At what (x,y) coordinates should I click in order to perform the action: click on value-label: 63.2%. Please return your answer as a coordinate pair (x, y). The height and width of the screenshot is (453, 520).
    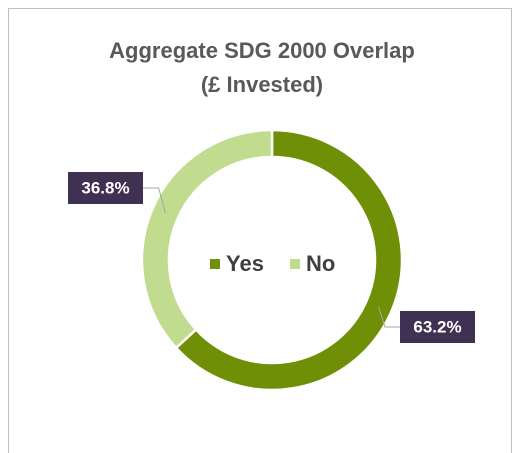
    Looking at the image, I should click on (437, 326).